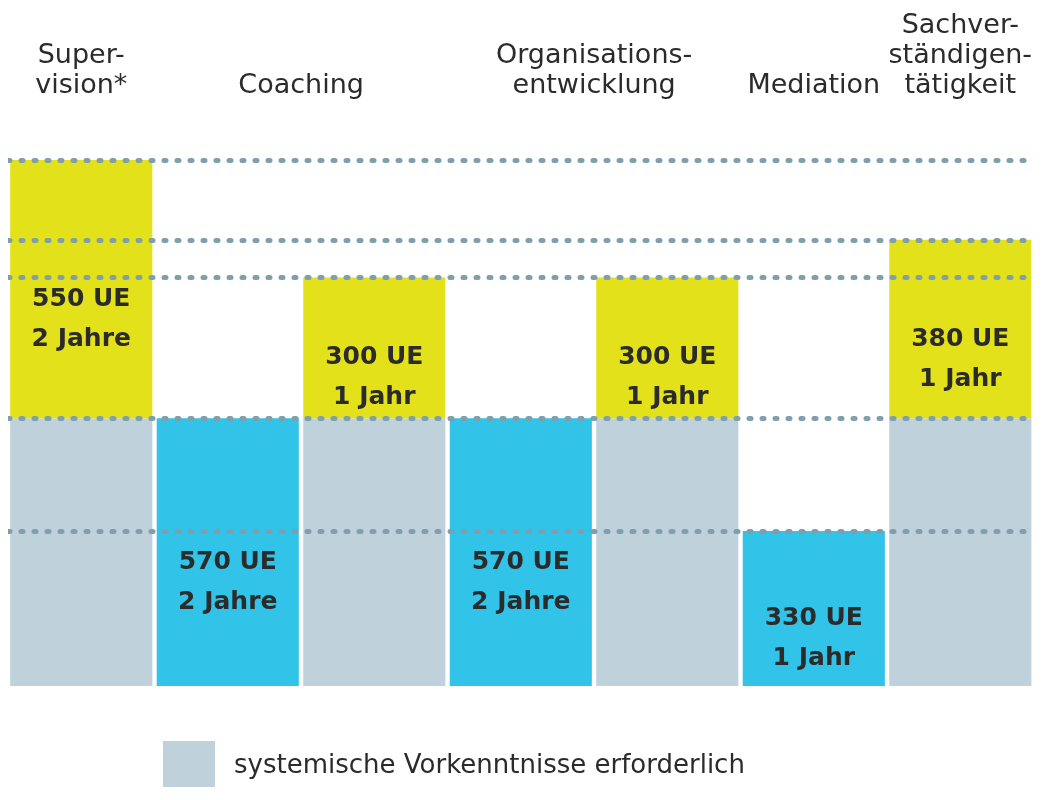  I want to click on data-label: 380 UE 1 Jahr, so click(960, 357).